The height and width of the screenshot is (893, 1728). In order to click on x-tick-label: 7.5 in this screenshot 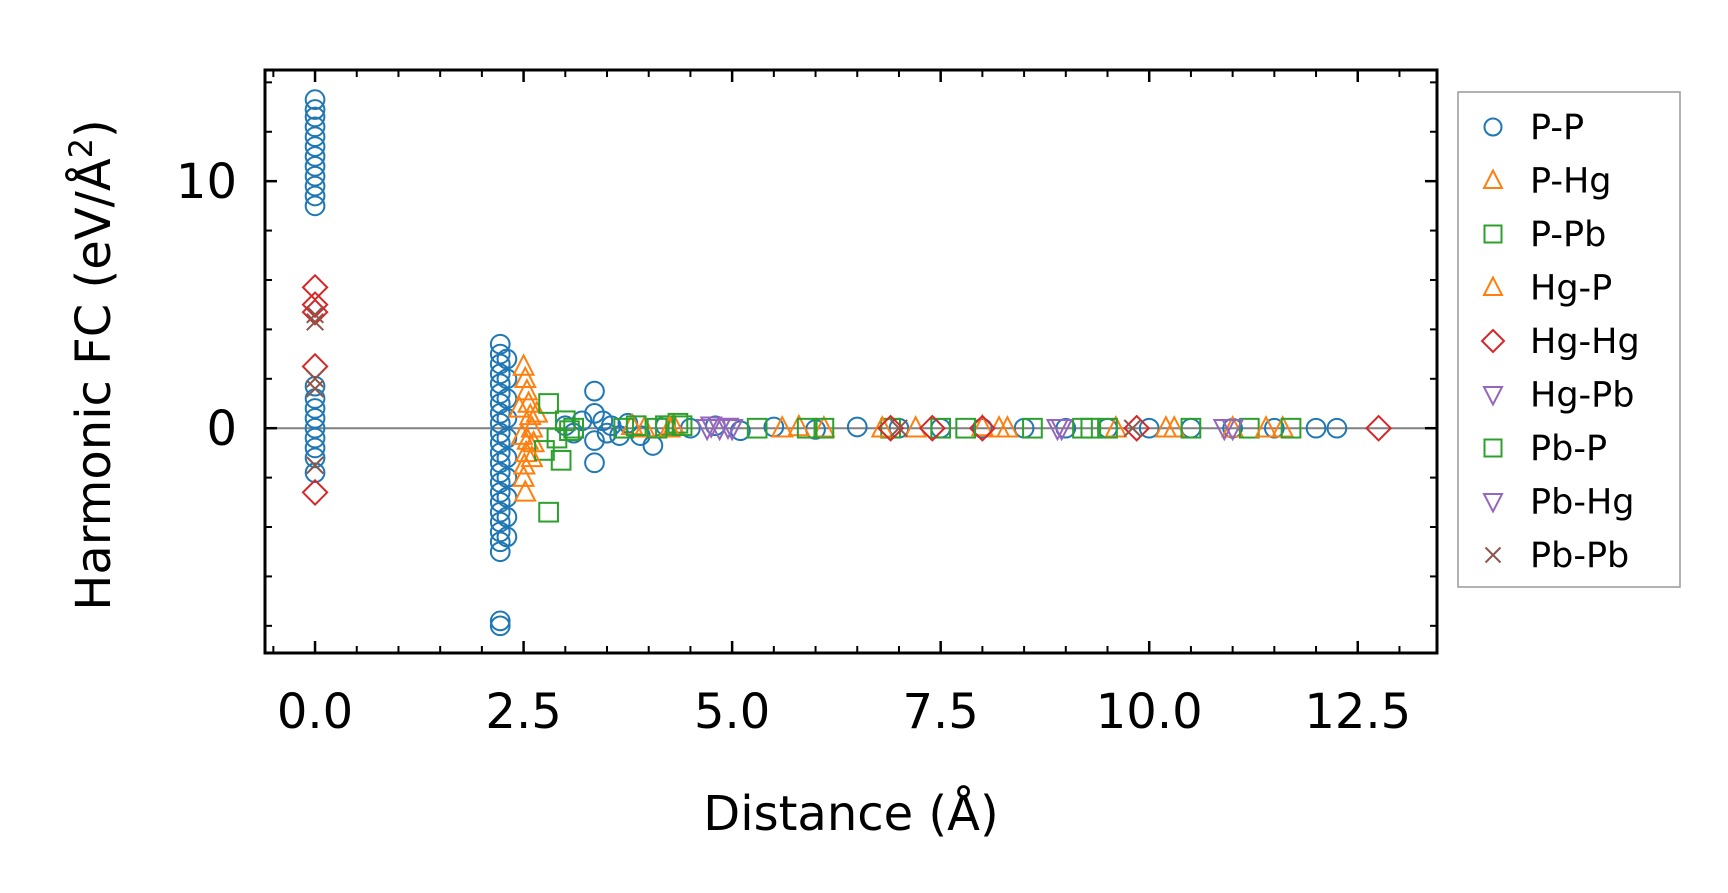, I will do `click(941, 712)`.